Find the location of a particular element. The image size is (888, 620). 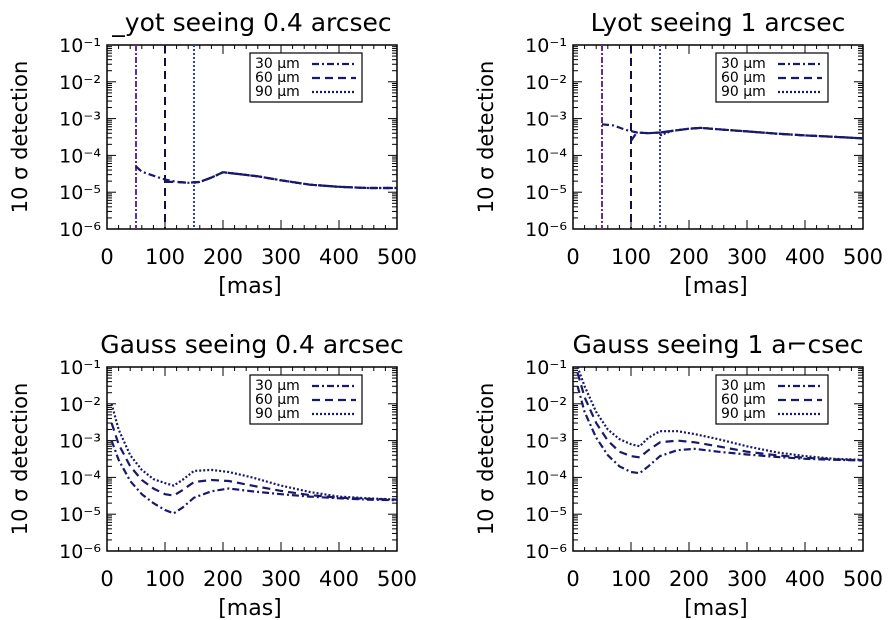

panel-title: Gauss seeing 1 a⌐csec is located at coordinates (718, 344).